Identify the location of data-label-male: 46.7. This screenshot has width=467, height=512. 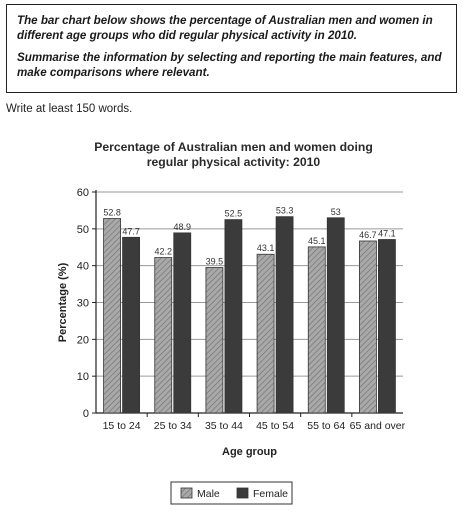
(368, 235).